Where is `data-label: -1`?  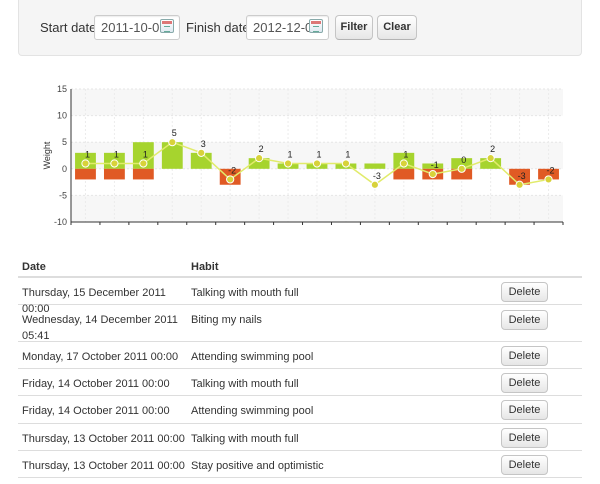
data-label: -1 is located at coordinates (435, 165).